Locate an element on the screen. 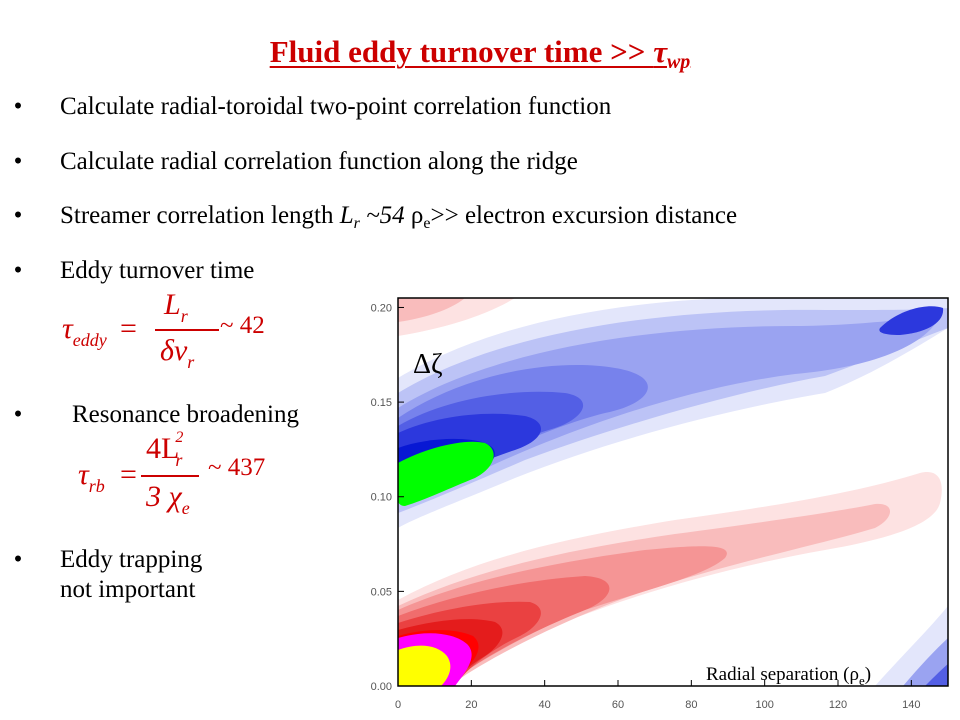 The image size is (960, 720). y-tick-label: 0.10 is located at coordinates (381, 498).